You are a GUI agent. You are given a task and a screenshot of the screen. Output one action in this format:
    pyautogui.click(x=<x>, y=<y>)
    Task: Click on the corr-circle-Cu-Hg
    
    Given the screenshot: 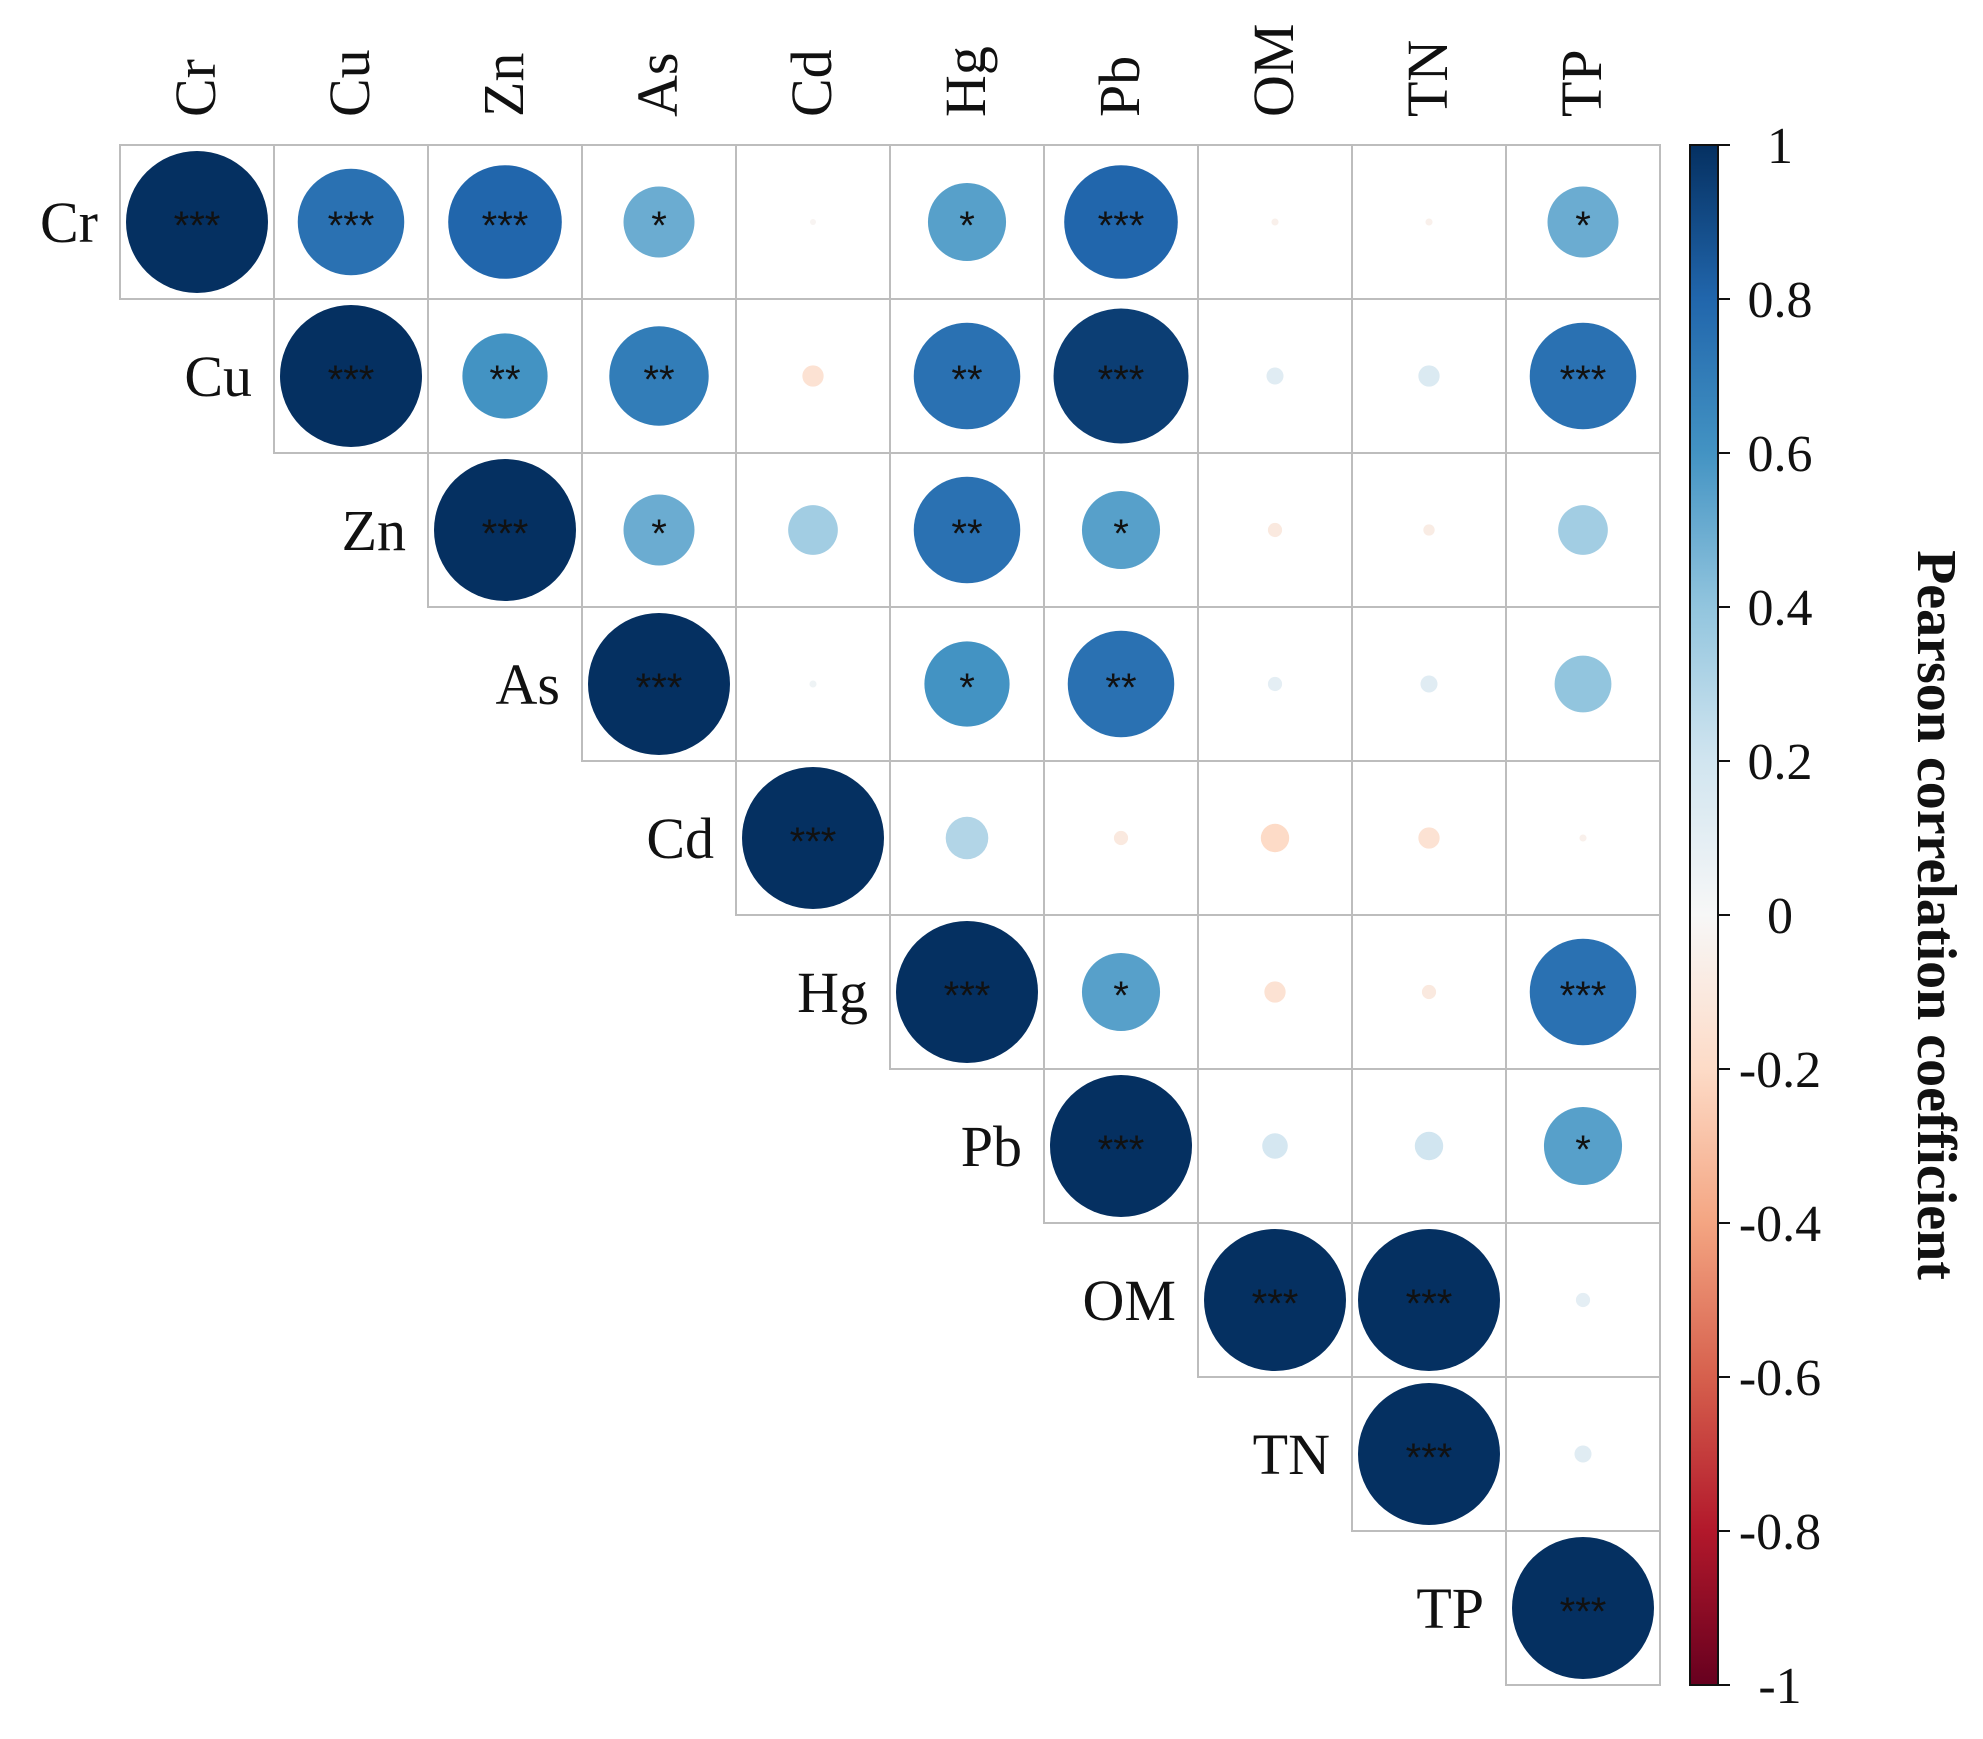 What is the action you would take?
    pyautogui.click(x=967, y=376)
    